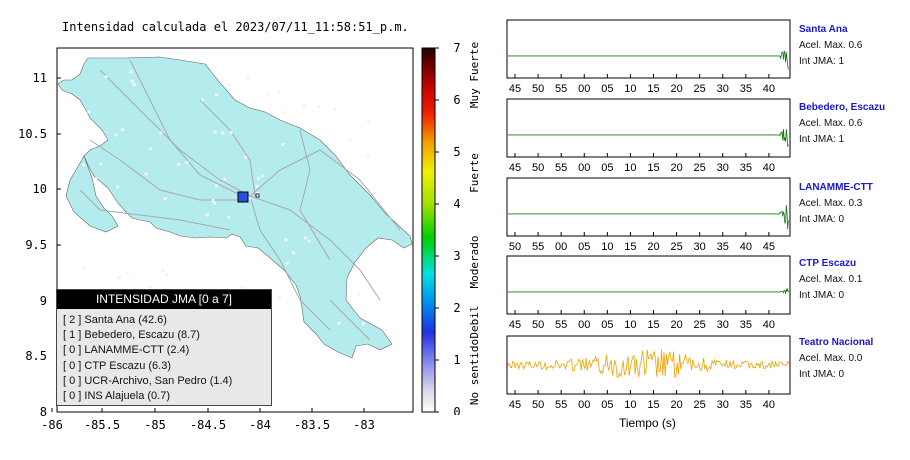  I want to click on waveform-panel: 45 50 55 00 05 10 15 20 25 30 35 40, so click(648, 373).